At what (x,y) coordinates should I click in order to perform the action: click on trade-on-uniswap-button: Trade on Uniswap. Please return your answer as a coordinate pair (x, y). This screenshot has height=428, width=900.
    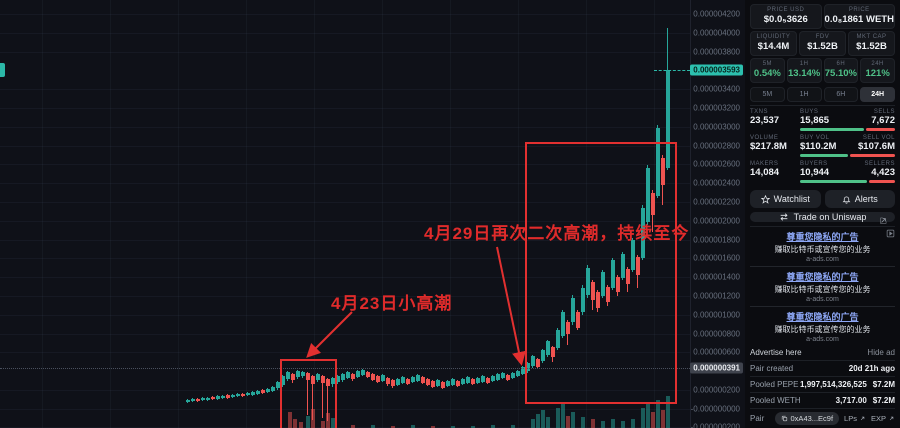
    Looking at the image, I should click on (822, 218).